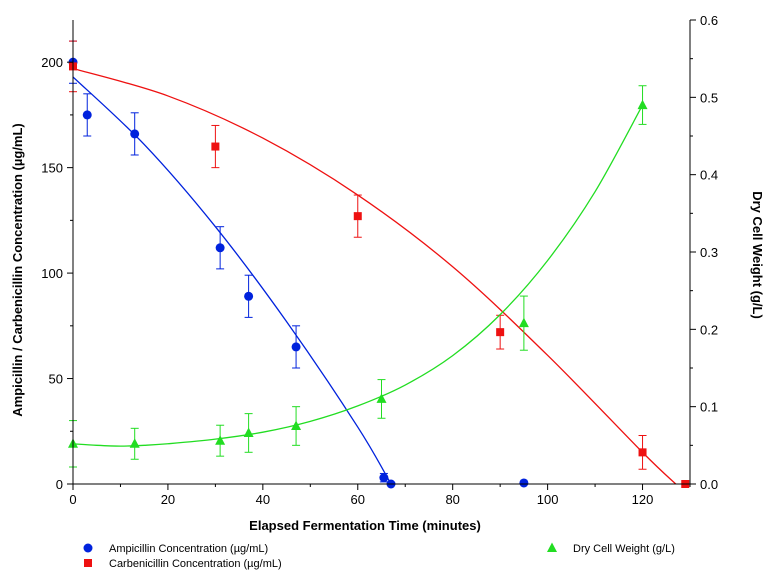 The image size is (766, 584). I want to click on legend-label: Carbenicillin Concentration (µg/mL), so click(195, 564).